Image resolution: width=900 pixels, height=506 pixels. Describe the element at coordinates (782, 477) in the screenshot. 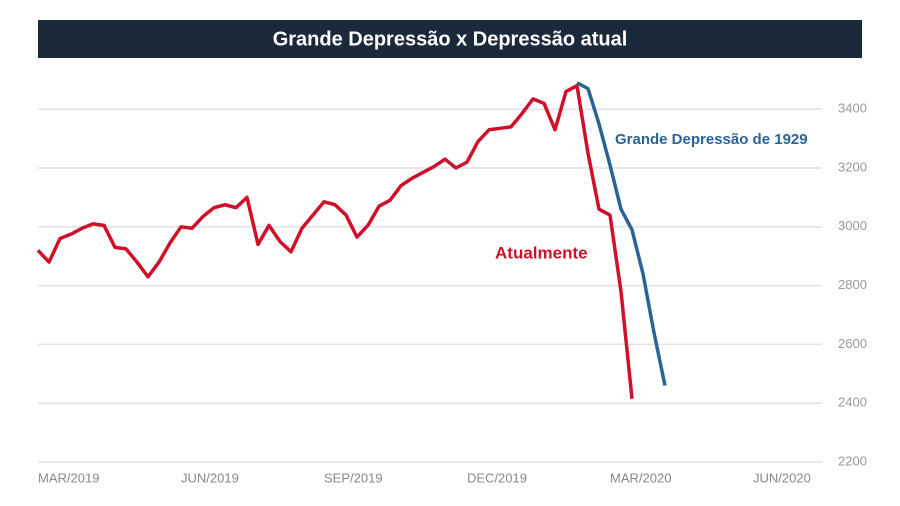

I see `x-tick-label: JUN/2020` at that location.